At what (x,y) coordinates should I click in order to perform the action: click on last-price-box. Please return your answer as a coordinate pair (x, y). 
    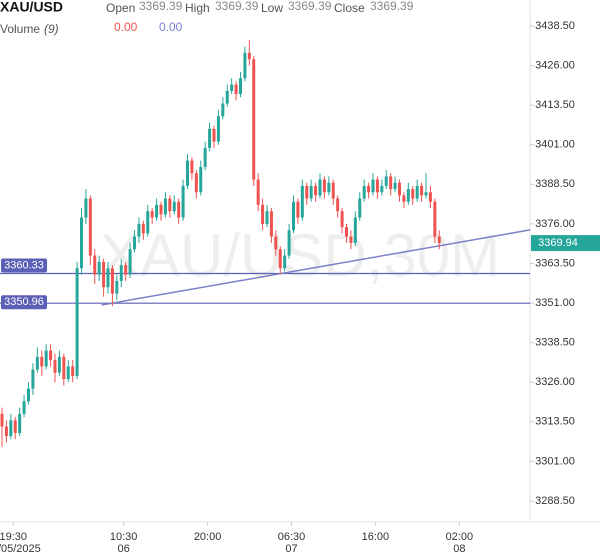
    Looking at the image, I should click on (565, 243).